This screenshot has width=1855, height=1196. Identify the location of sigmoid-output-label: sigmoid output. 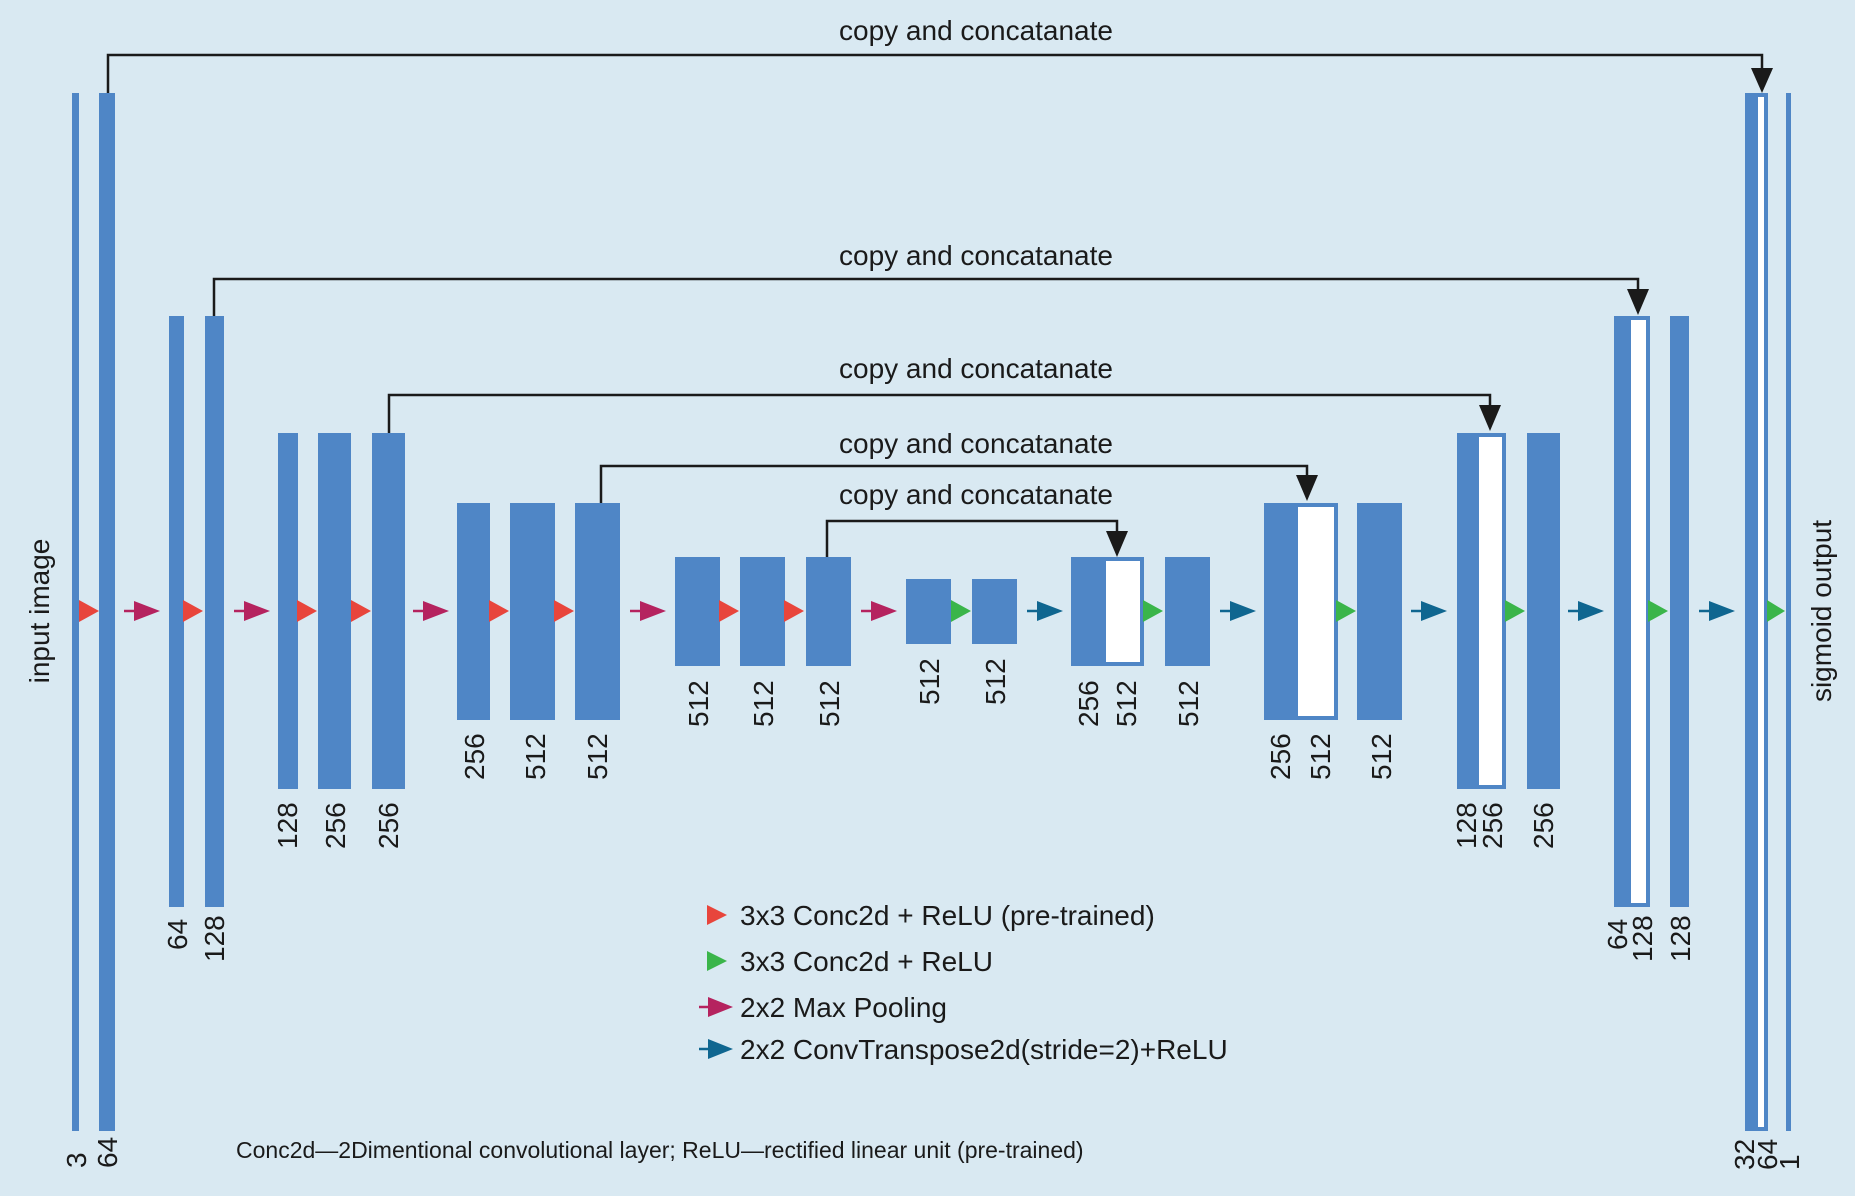
(1821, 611).